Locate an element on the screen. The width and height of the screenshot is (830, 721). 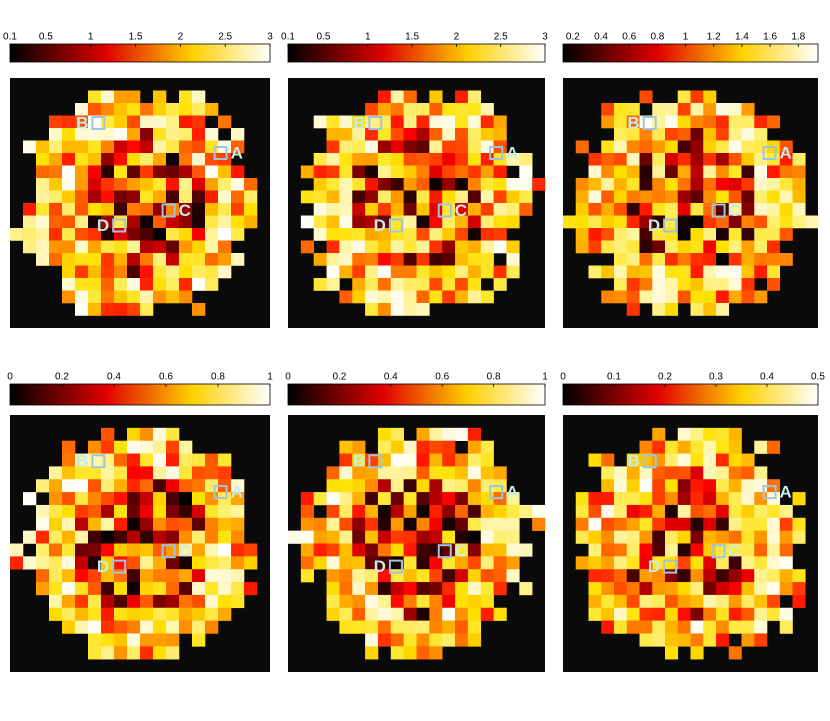
roi-label: B is located at coordinates (359, 122).